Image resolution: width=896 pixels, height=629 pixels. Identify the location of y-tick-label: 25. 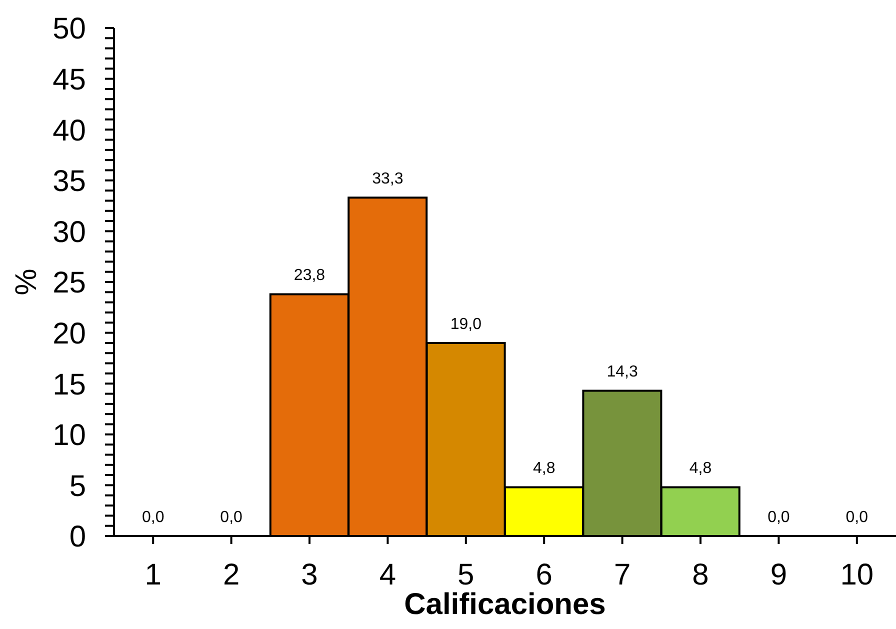
(69, 283).